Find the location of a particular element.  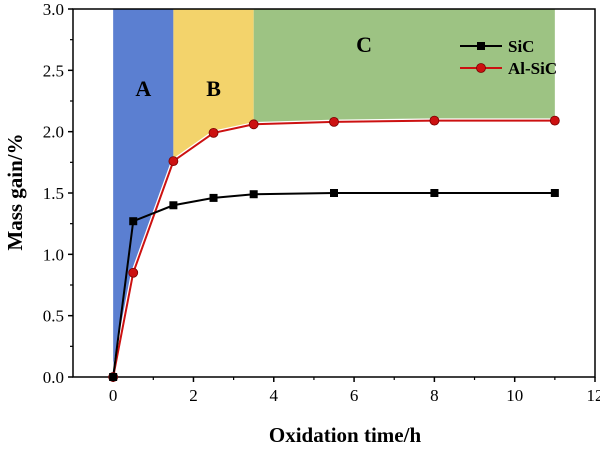

region-b-area is located at coordinates (213, 85).